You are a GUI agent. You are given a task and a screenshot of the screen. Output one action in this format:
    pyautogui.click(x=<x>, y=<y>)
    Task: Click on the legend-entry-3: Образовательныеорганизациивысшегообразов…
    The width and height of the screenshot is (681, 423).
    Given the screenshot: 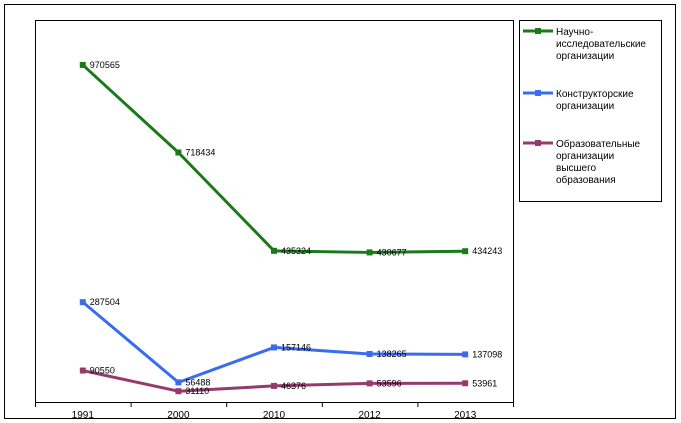 What is the action you would take?
    pyautogui.click(x=582, y=162)
    